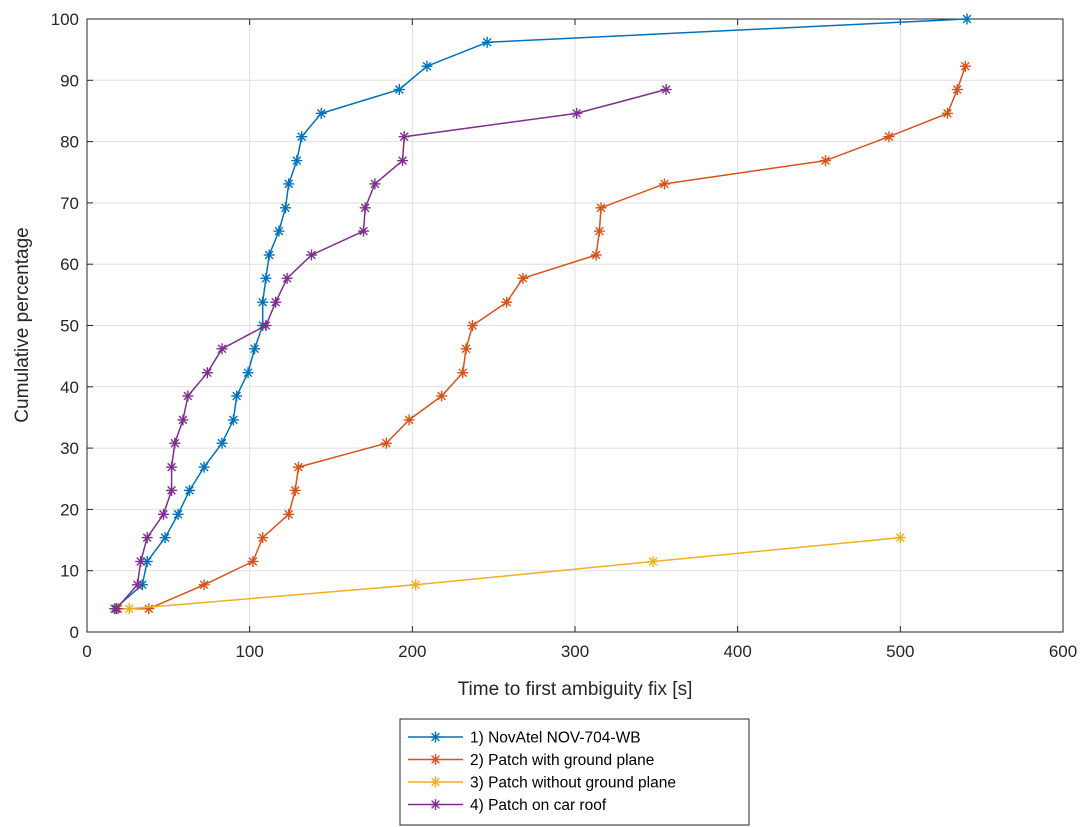 The width and height of the screenshot is (1085, 827). What do you see at coordinates (575, 651) in the screenshot?
I see `x-tick-label: 300` at bounding box center [575, 651].